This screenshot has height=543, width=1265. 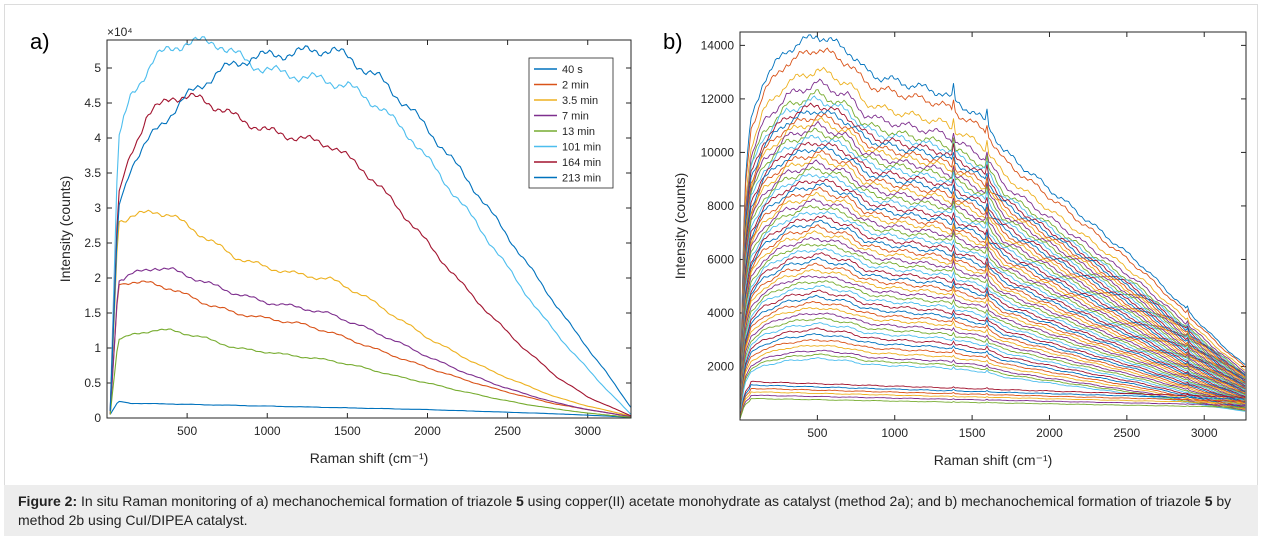 I want to click on y-tick-label: 0.5, so click(x=92, y=383).